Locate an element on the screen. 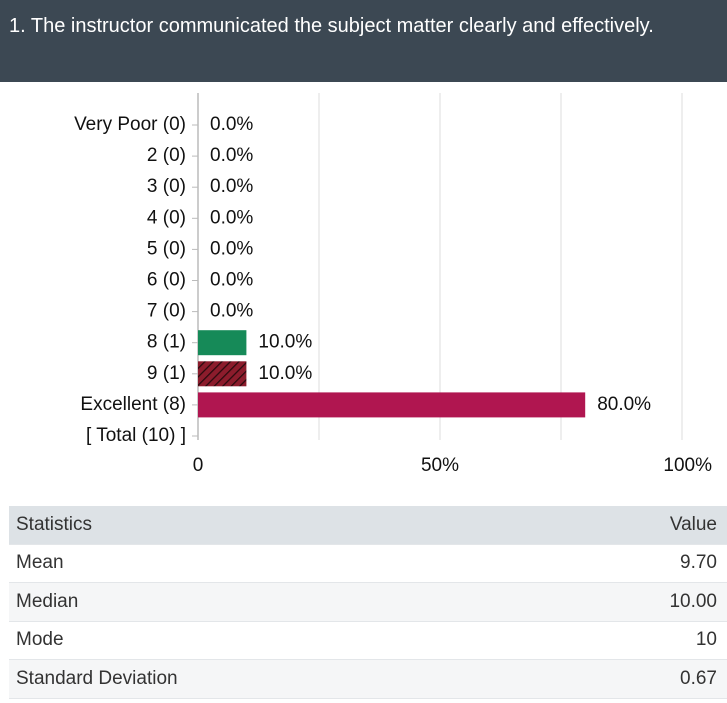  cell: 10 is located at coordinates (706, 640).